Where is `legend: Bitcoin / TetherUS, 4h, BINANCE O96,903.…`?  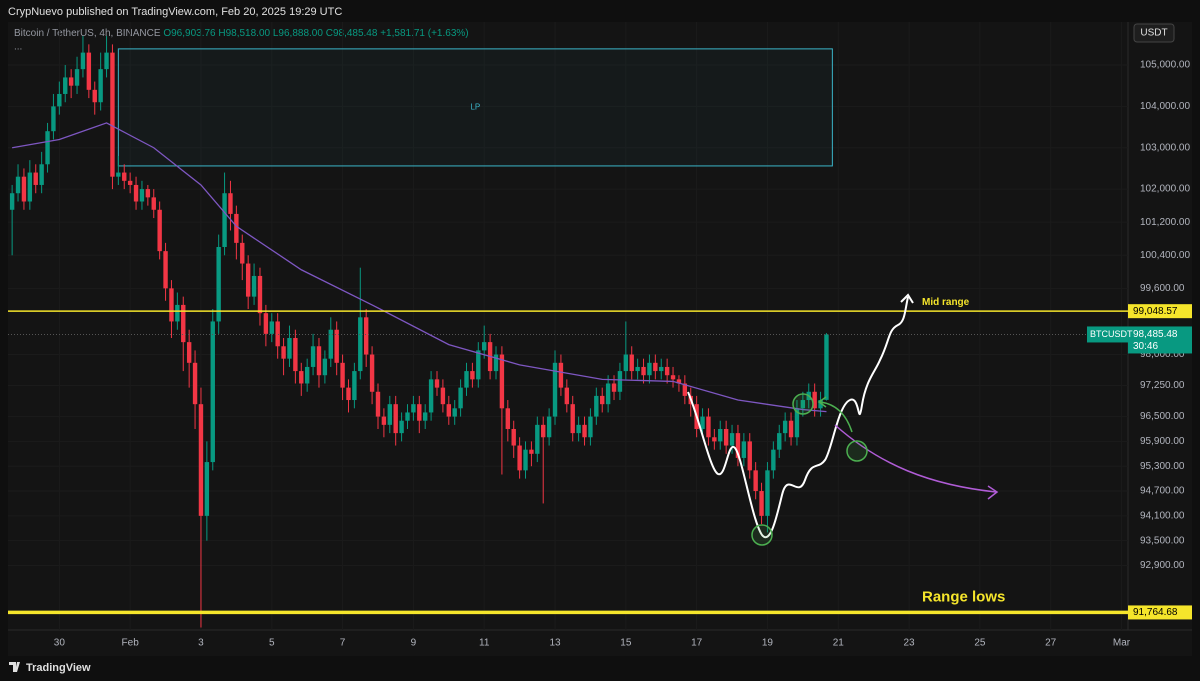 legend: Bitcoin / TetherUS, 4h, BINANCE O96,903.… is located at coordinates (241, 33).